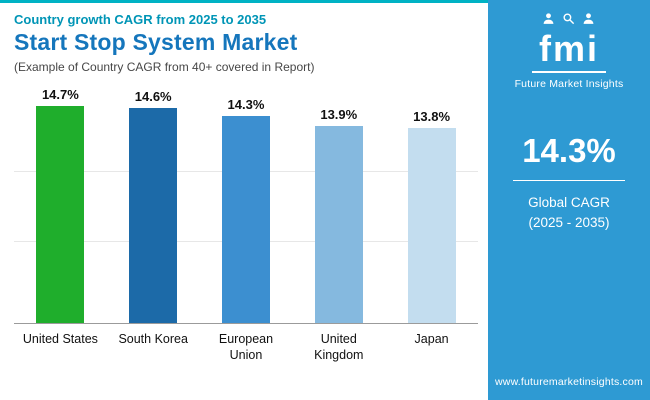 The width and height of the screenshot is (650, 400). Describe the element at coordinates (431, 339) in the screenshot. I see `category-label: Japan` at that location.